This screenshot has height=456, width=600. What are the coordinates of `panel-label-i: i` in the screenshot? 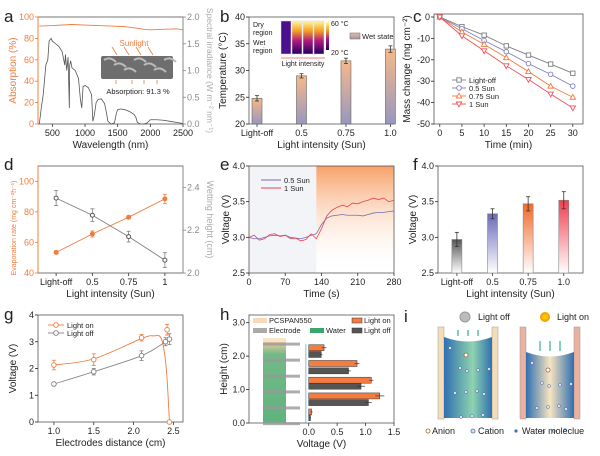 It's located at (406, 316).